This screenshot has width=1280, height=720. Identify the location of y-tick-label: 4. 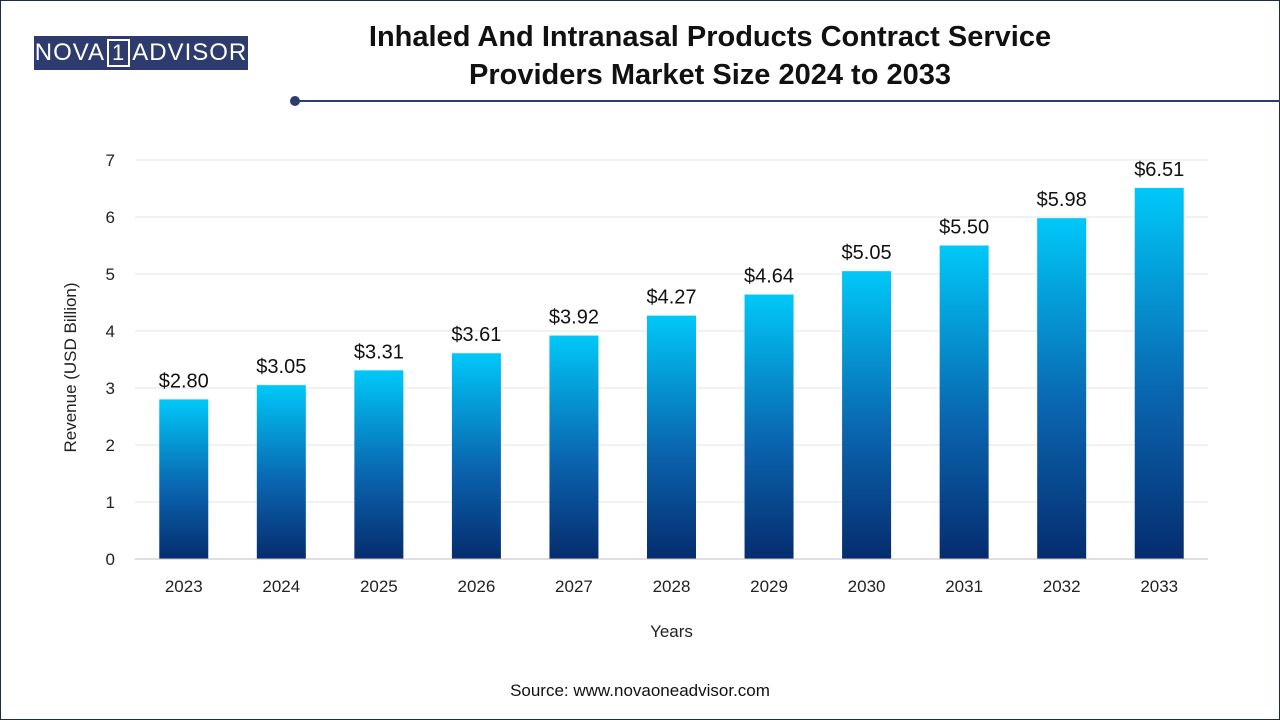
(110, 331).